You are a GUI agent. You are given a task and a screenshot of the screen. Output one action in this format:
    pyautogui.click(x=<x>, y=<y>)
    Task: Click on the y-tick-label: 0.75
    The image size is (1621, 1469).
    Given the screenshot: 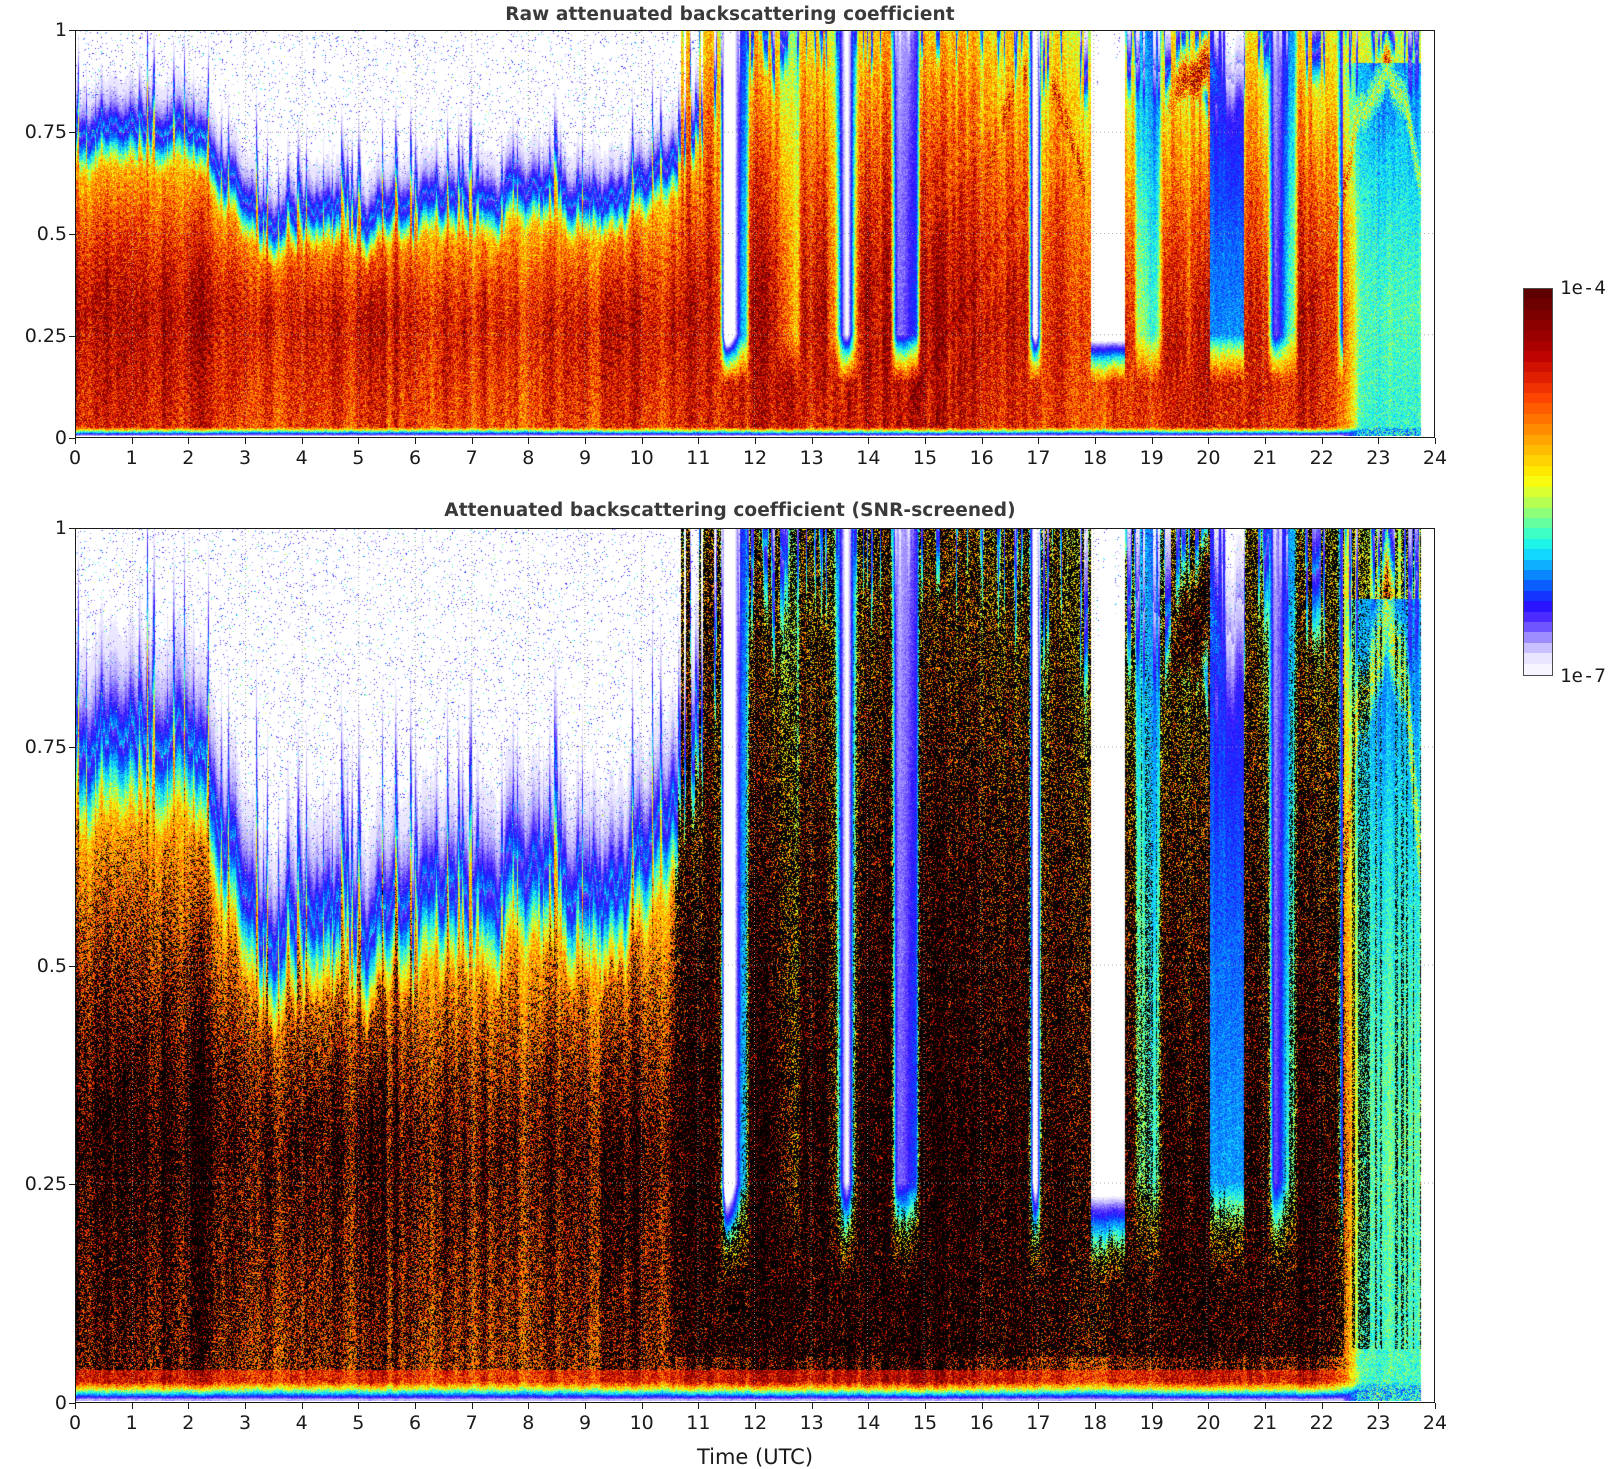 What is the action you would take?
    pyautogui.click(x=45, y=746)
    